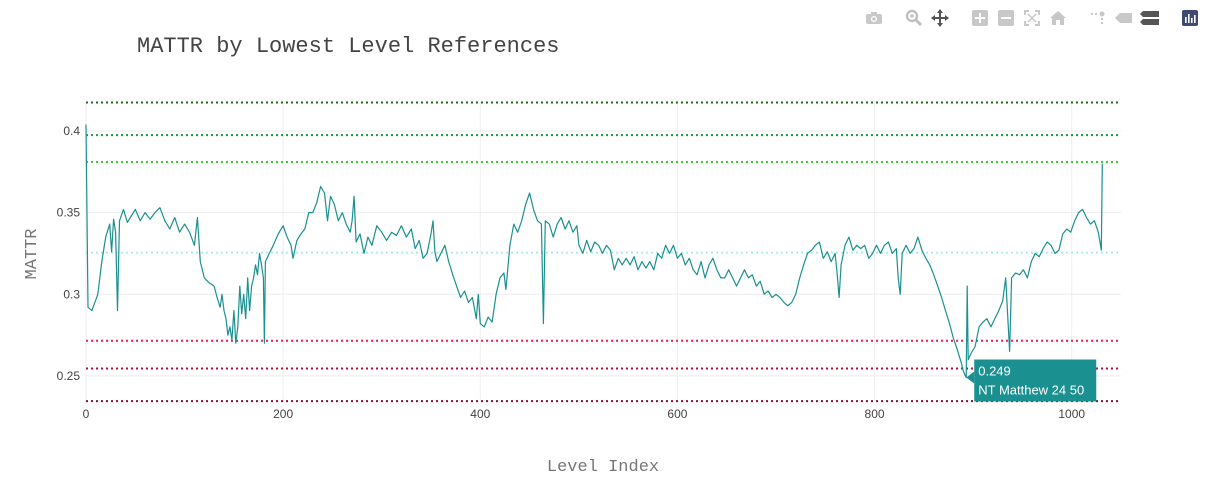 The width and height of the screenshot is (1210, 487). What do you see at coordinates (970, 378) in the screenshot?
I see `hover-tooltip-pointer` at bounding box center [970, 378].